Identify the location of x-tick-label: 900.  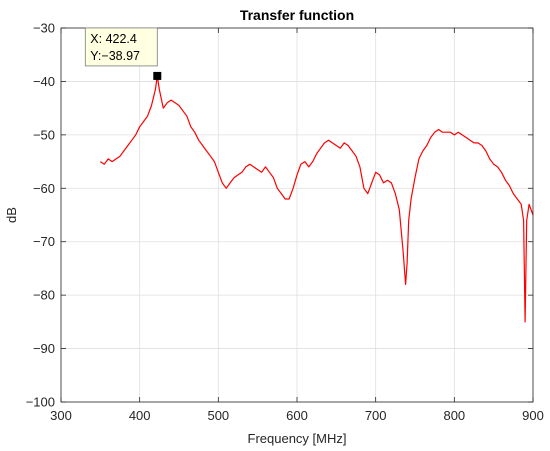
(533, 415).